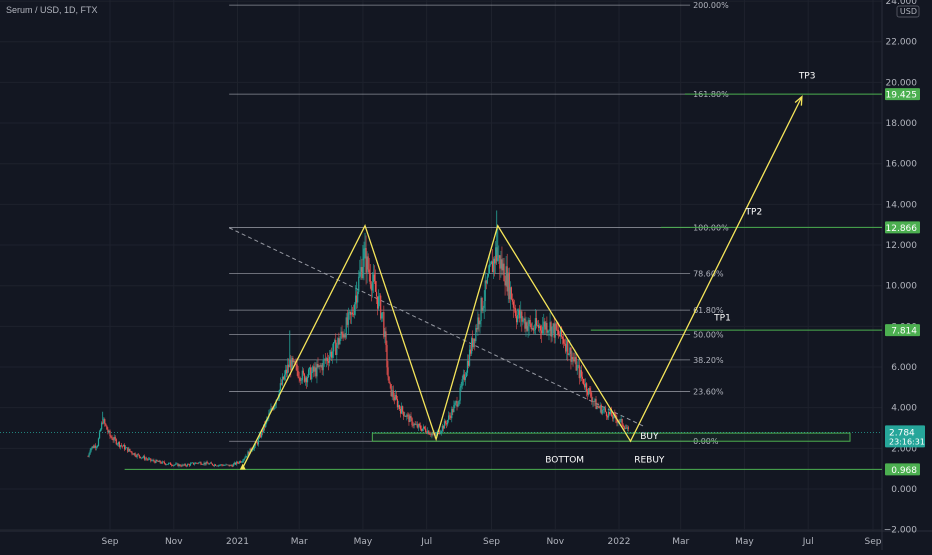 The image size is (932, 555). Describe the element at coordinates (902, 227) in the screenshot. I see `price-label-box` at that location.